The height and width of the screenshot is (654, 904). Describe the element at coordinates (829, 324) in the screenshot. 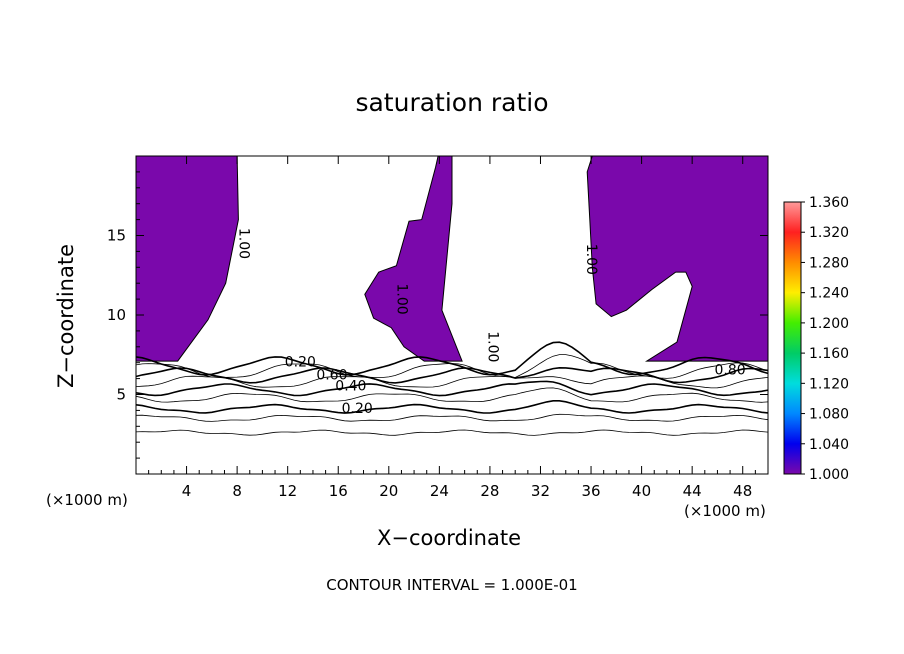

I see `colorbar-label: 1.200` at that location.